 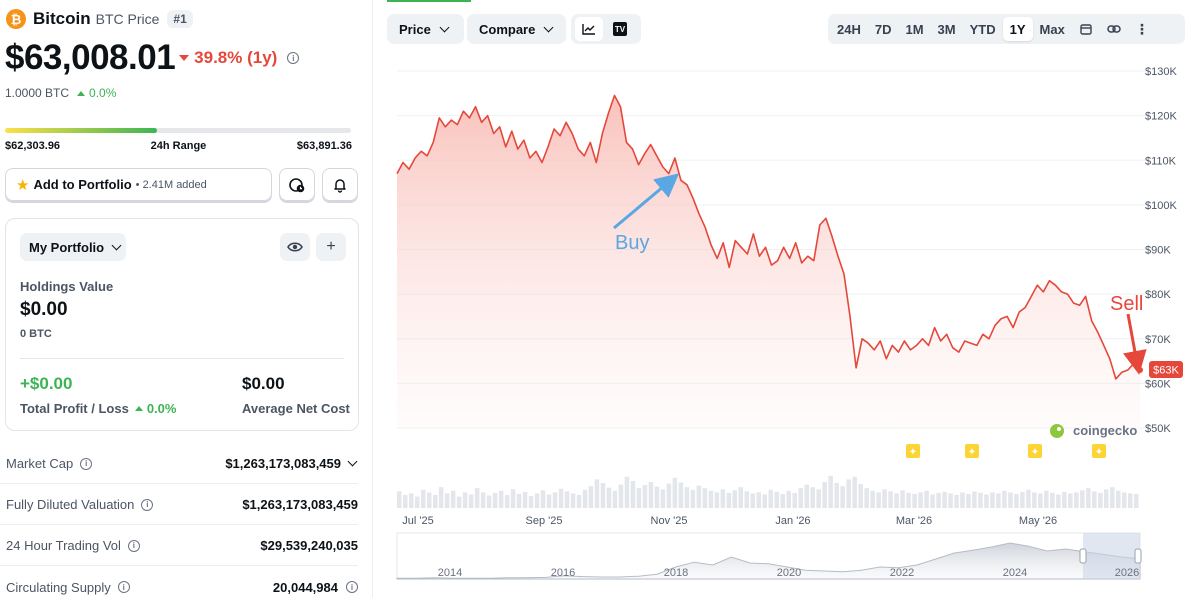 I want to click on bitcoin-logo-icon: ₿, so click(x=16, y=19).